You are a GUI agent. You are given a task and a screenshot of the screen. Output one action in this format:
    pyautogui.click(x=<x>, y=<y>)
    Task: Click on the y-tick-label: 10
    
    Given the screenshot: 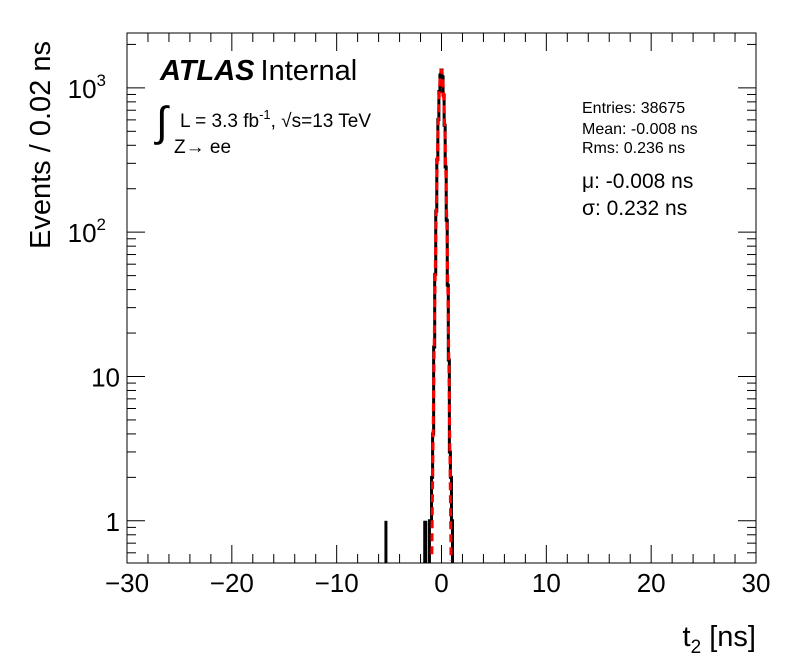 What is the action you would take?
    pyautogui.click(x=105, y=377)
    